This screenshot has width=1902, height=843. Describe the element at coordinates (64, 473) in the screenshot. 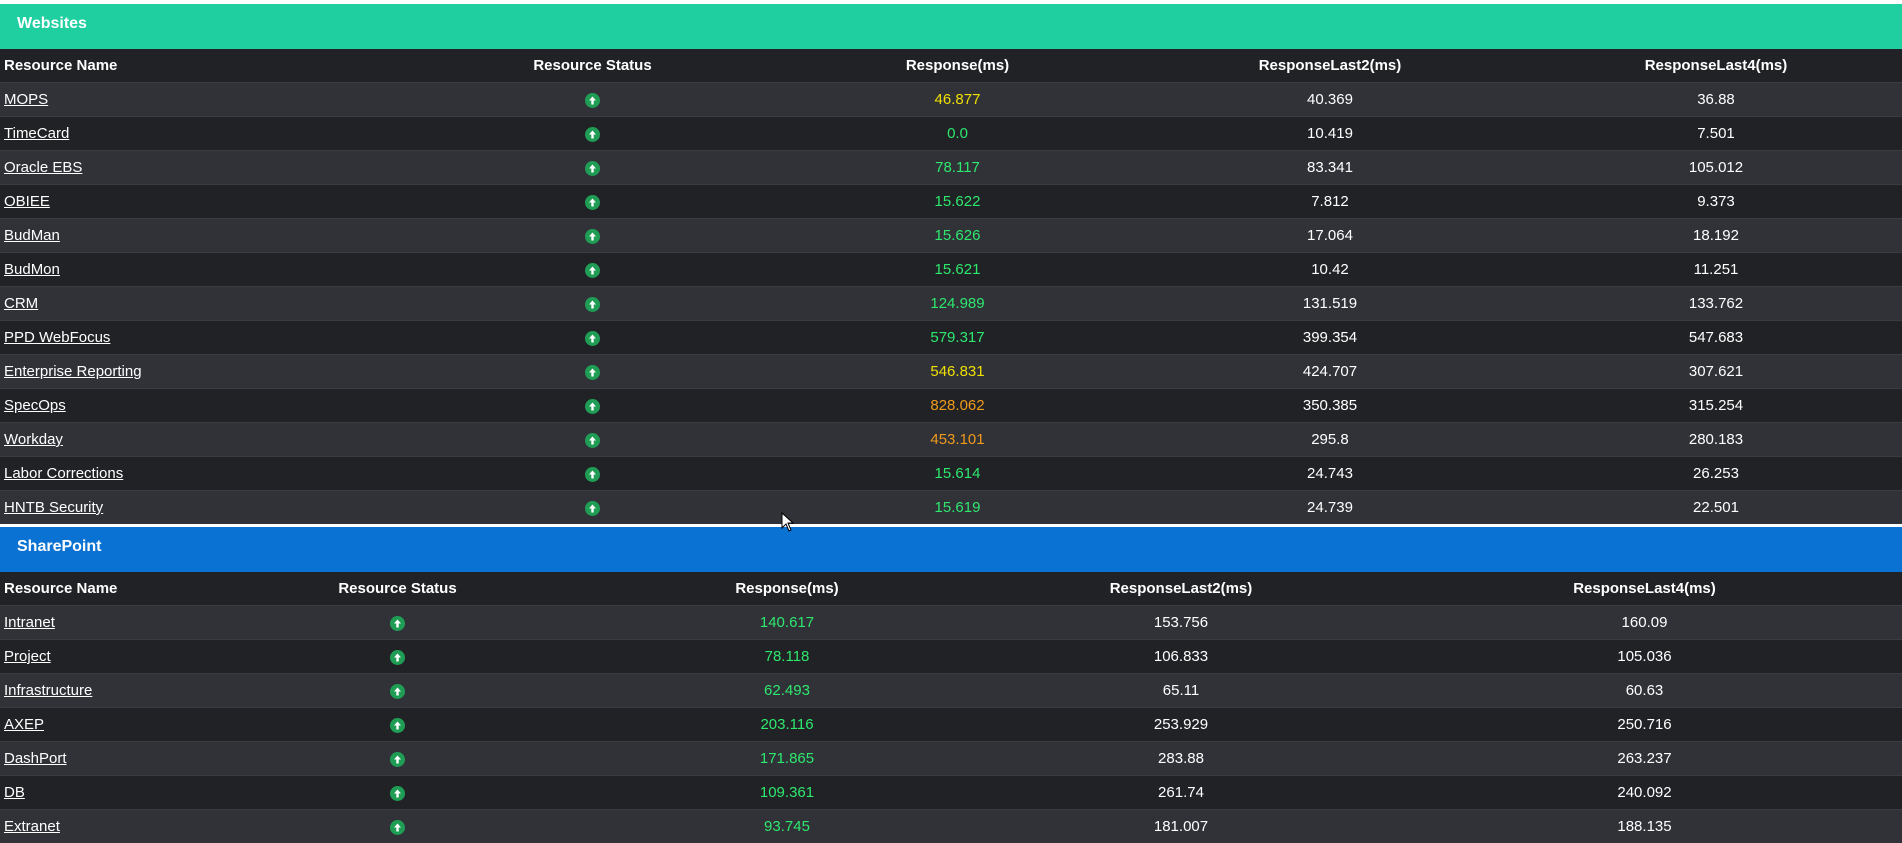

I see `resource-name-link: Labor Corrections` at that location.